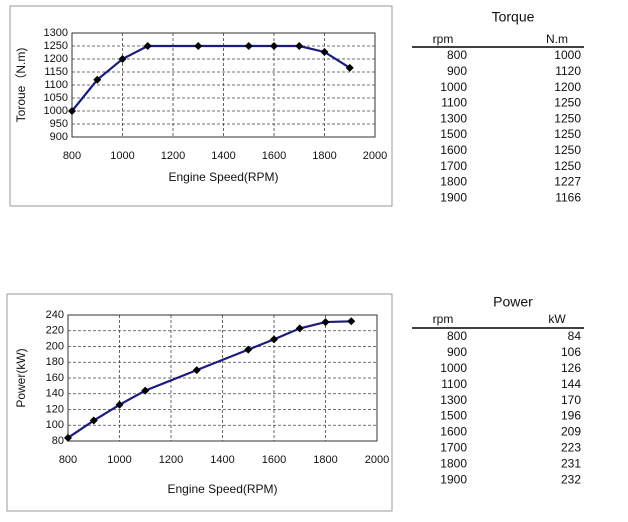  What do you see at coordinates (567, 182) in the screenshot?
I see `table-cell: 1227` at bounding box center [567, 182].